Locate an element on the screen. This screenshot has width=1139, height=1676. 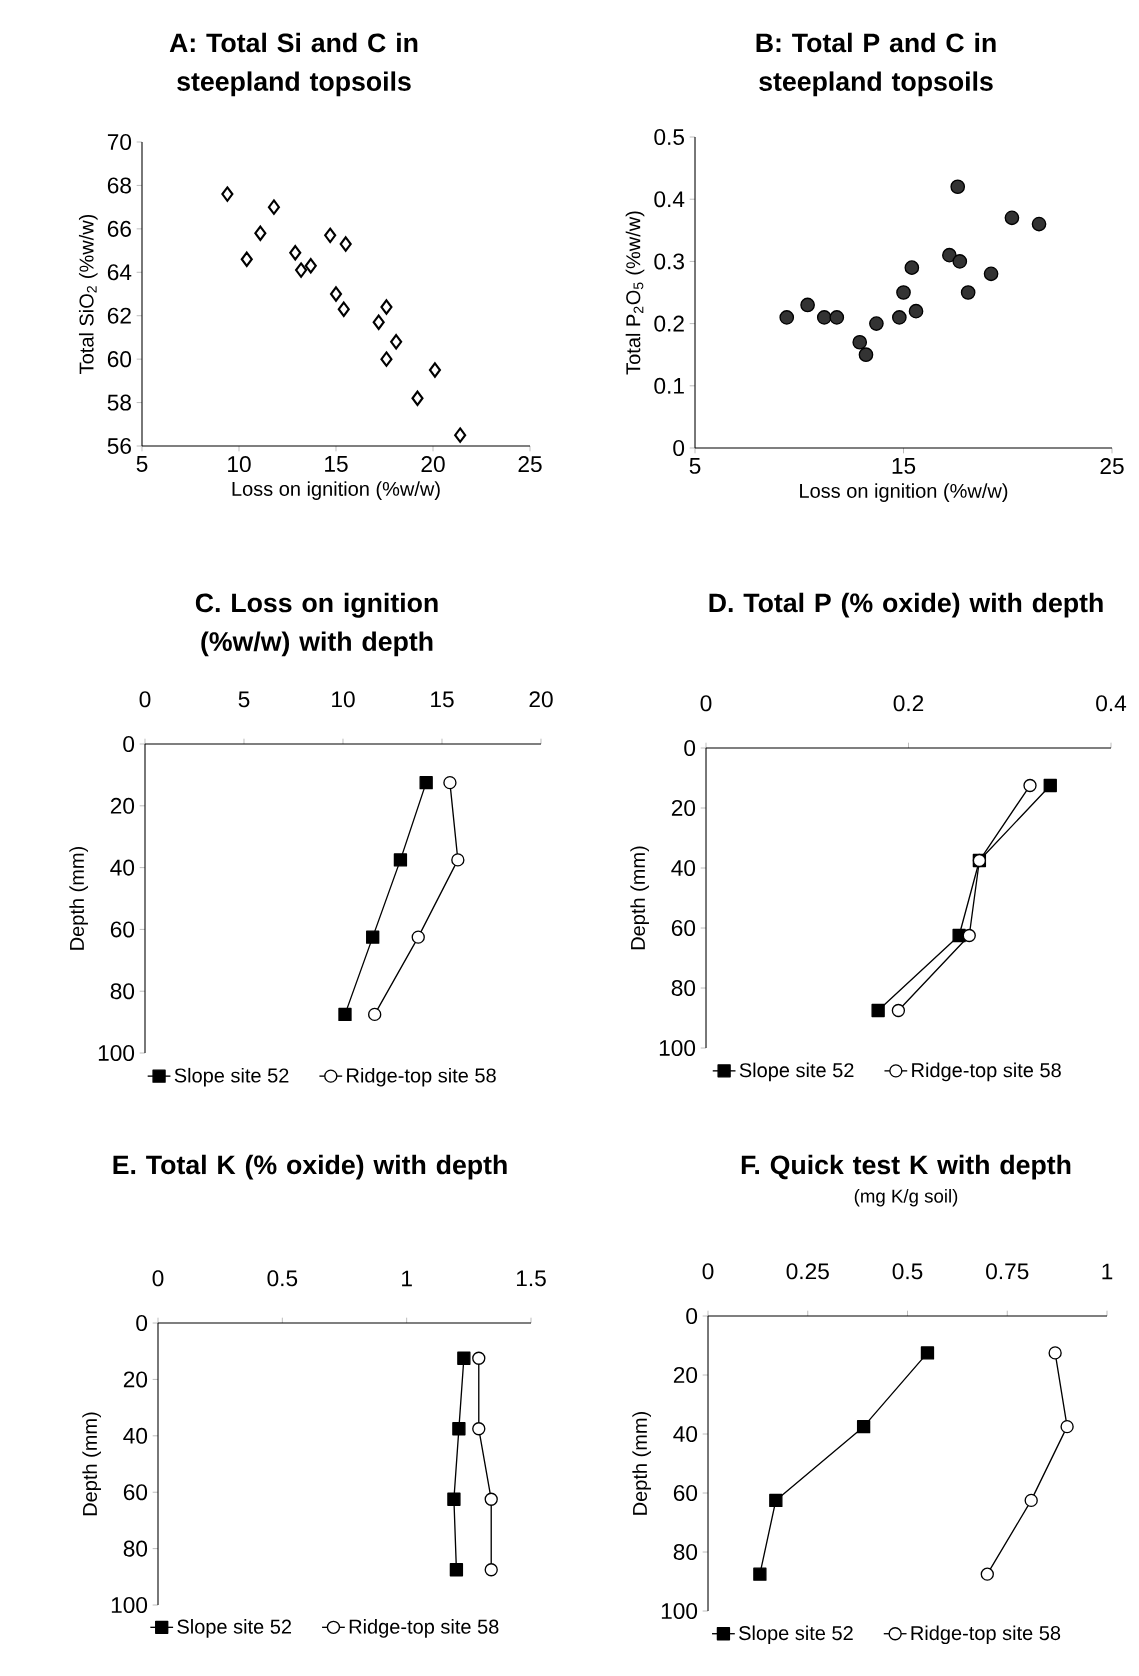
y-tick-label: 0.1 is located at coordinates (669, 385).